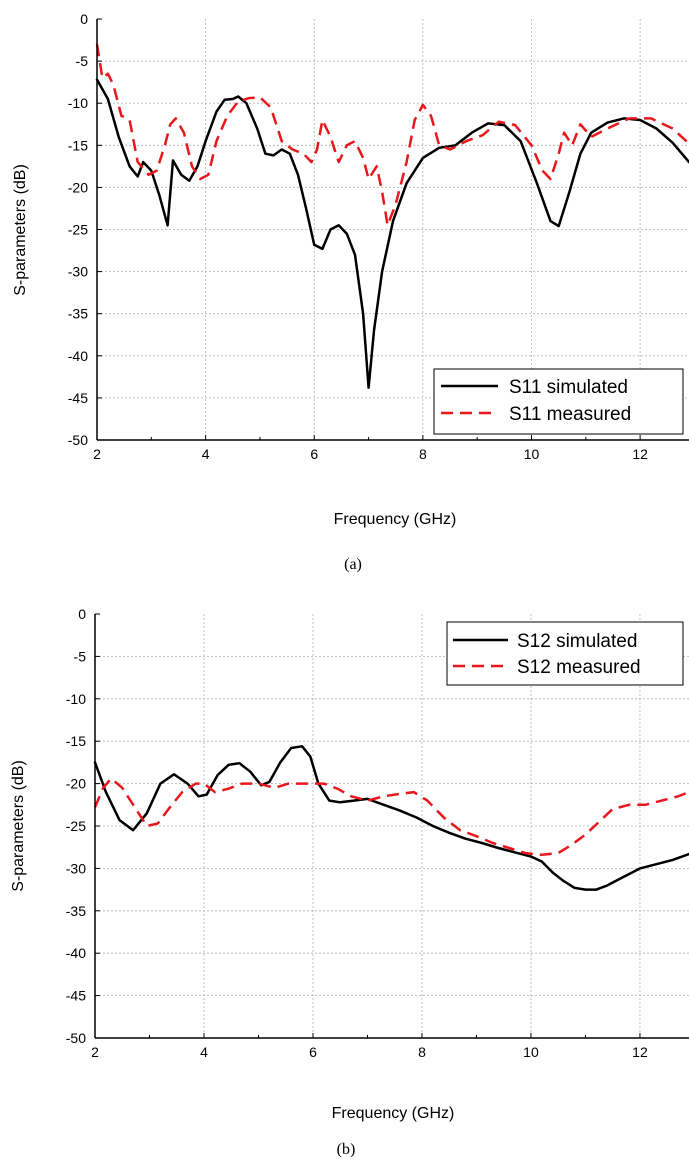 The width and height of the screenshot is (689, 1159). I want to click on legend-label-s11-measured: S11 measured, so click(570, 414).